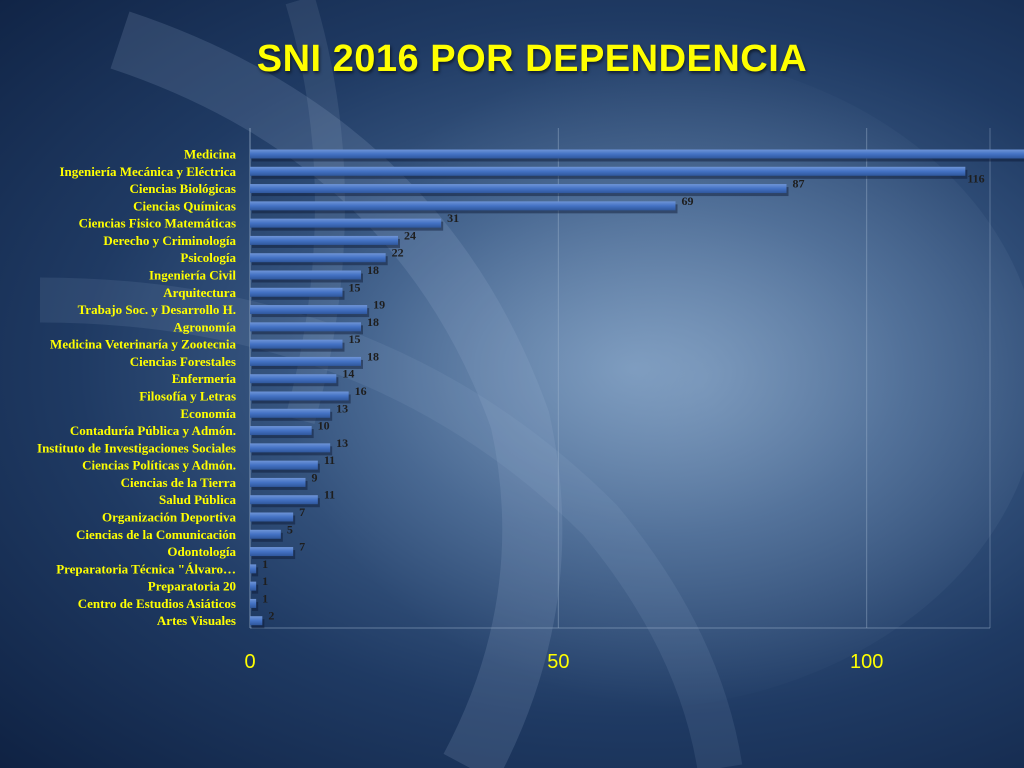  Describe the element at coordinates (204, 378) in the screenshot. I see `category-label: Enfermería` at that location.